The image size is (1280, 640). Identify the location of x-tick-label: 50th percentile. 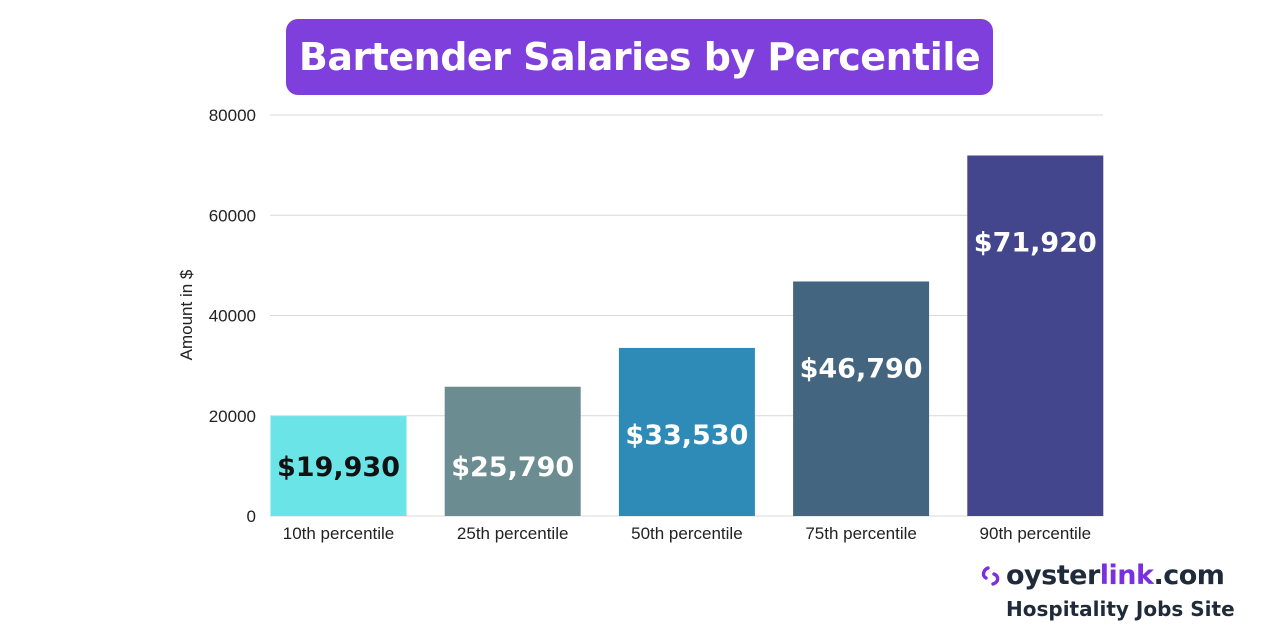
(687, 533).